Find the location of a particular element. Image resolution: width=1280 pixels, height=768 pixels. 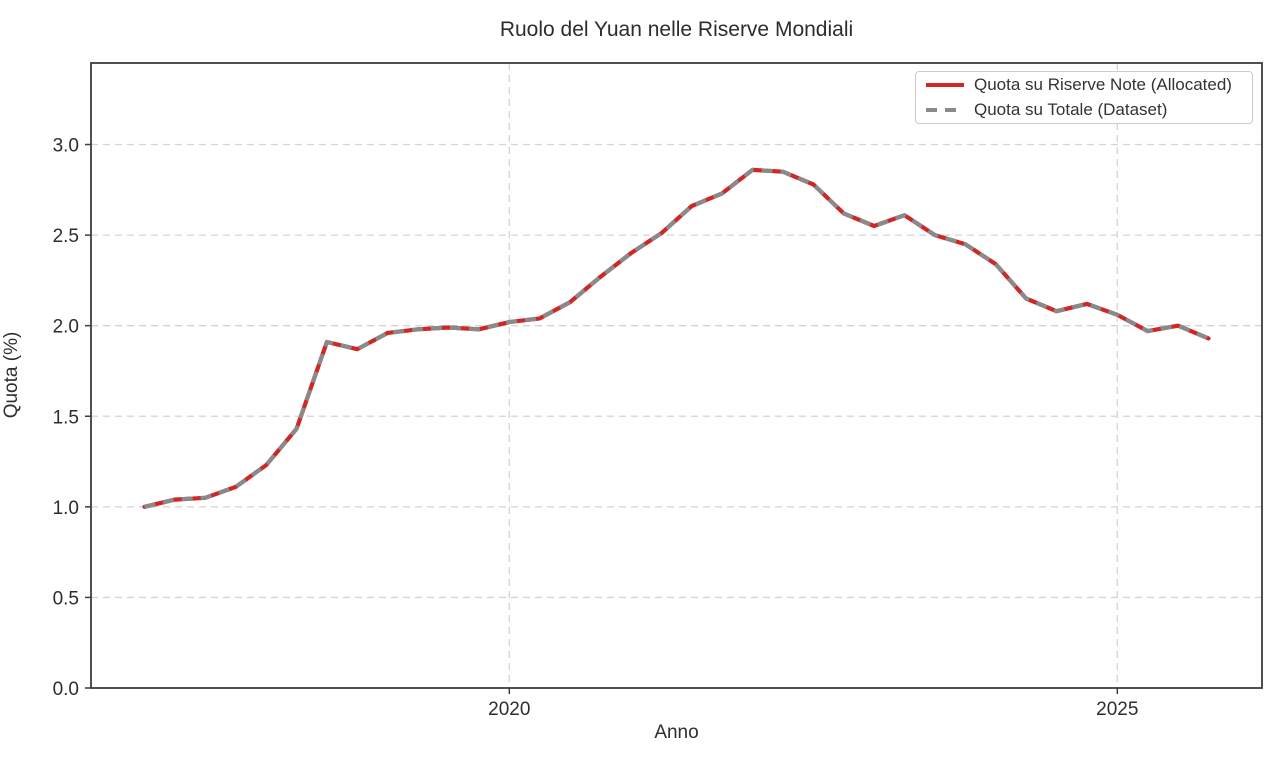

chart-title: Ruolo del Yuan nelle Riserve Mondiali is located at coordinates (676, 29).